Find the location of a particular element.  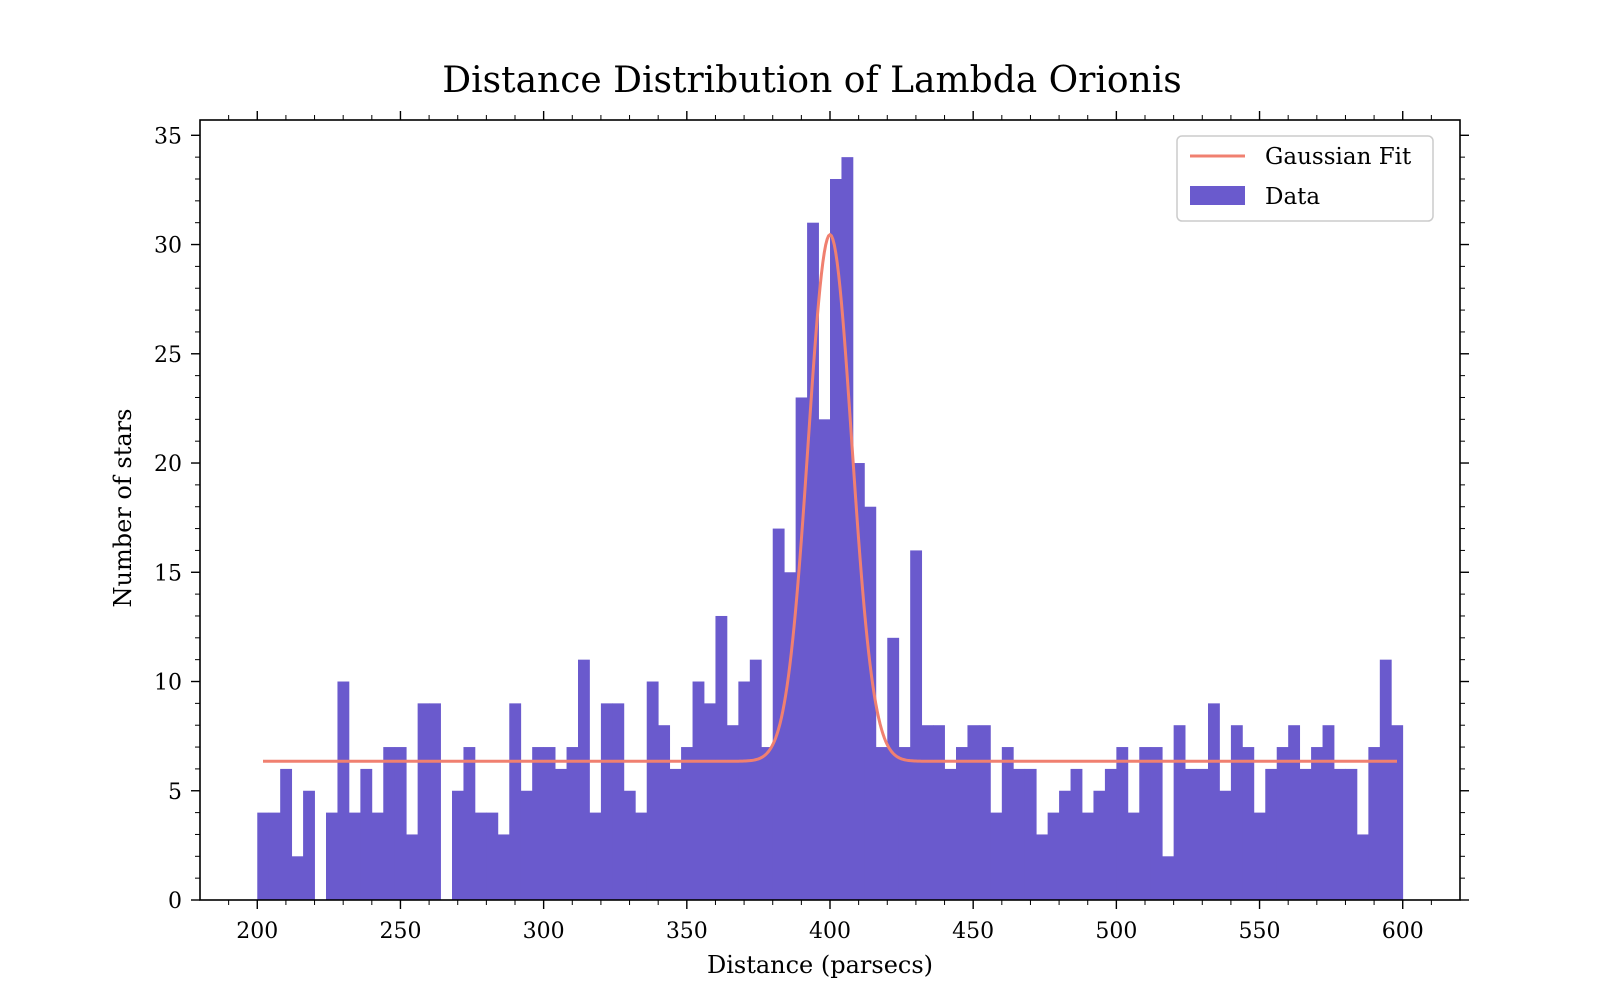

x-tick-label: 200 is located at coordinates (257, 931).